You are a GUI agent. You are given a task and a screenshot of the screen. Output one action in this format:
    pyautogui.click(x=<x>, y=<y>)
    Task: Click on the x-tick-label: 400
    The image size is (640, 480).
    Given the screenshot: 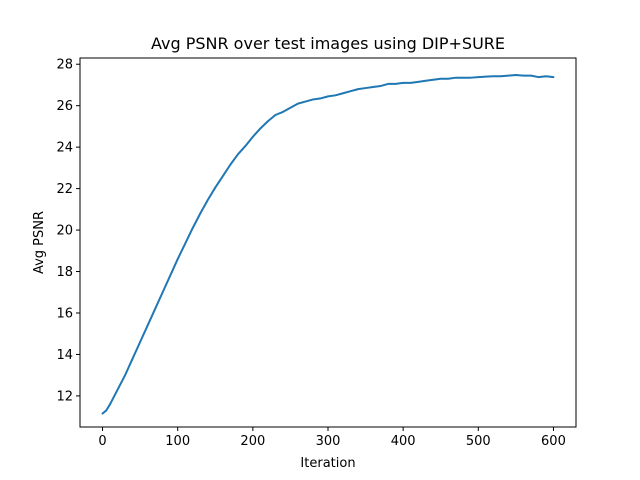 What is the action you would take?
    pyautogui.click(x=403, y=441)
    